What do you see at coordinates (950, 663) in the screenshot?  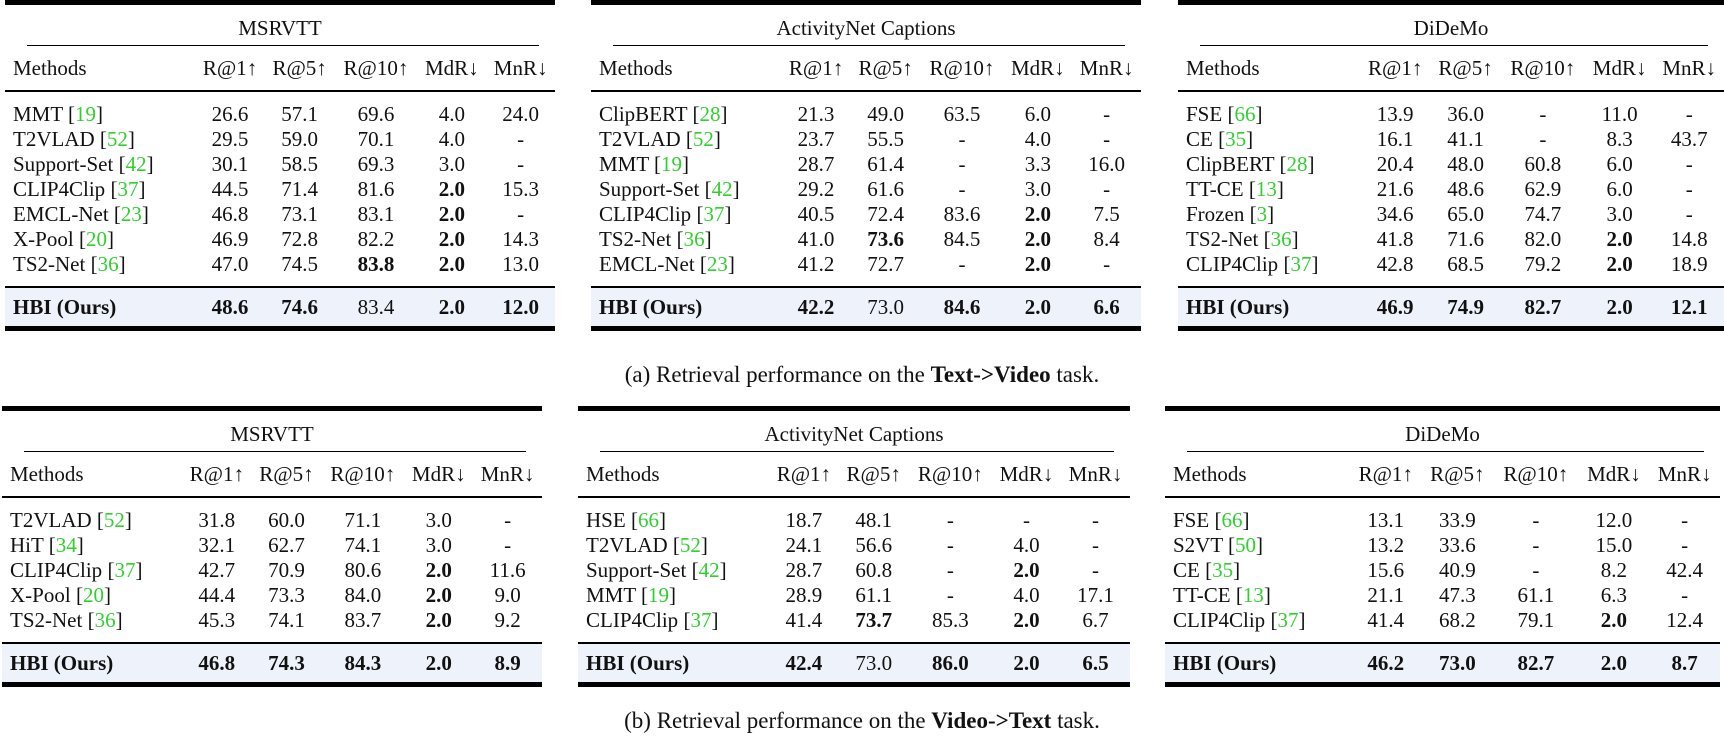 I see `value-cell: 86.0` at bounding box center [950, 663].